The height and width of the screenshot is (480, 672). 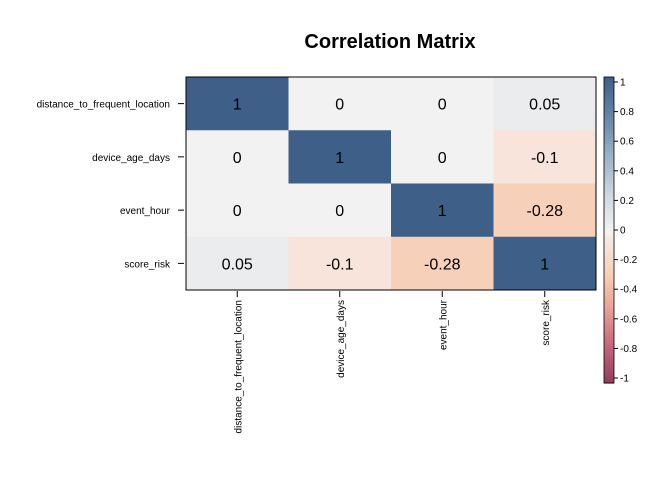 I want to click on colorbar-tick-label: 0.2, so click(x=627, y=201).